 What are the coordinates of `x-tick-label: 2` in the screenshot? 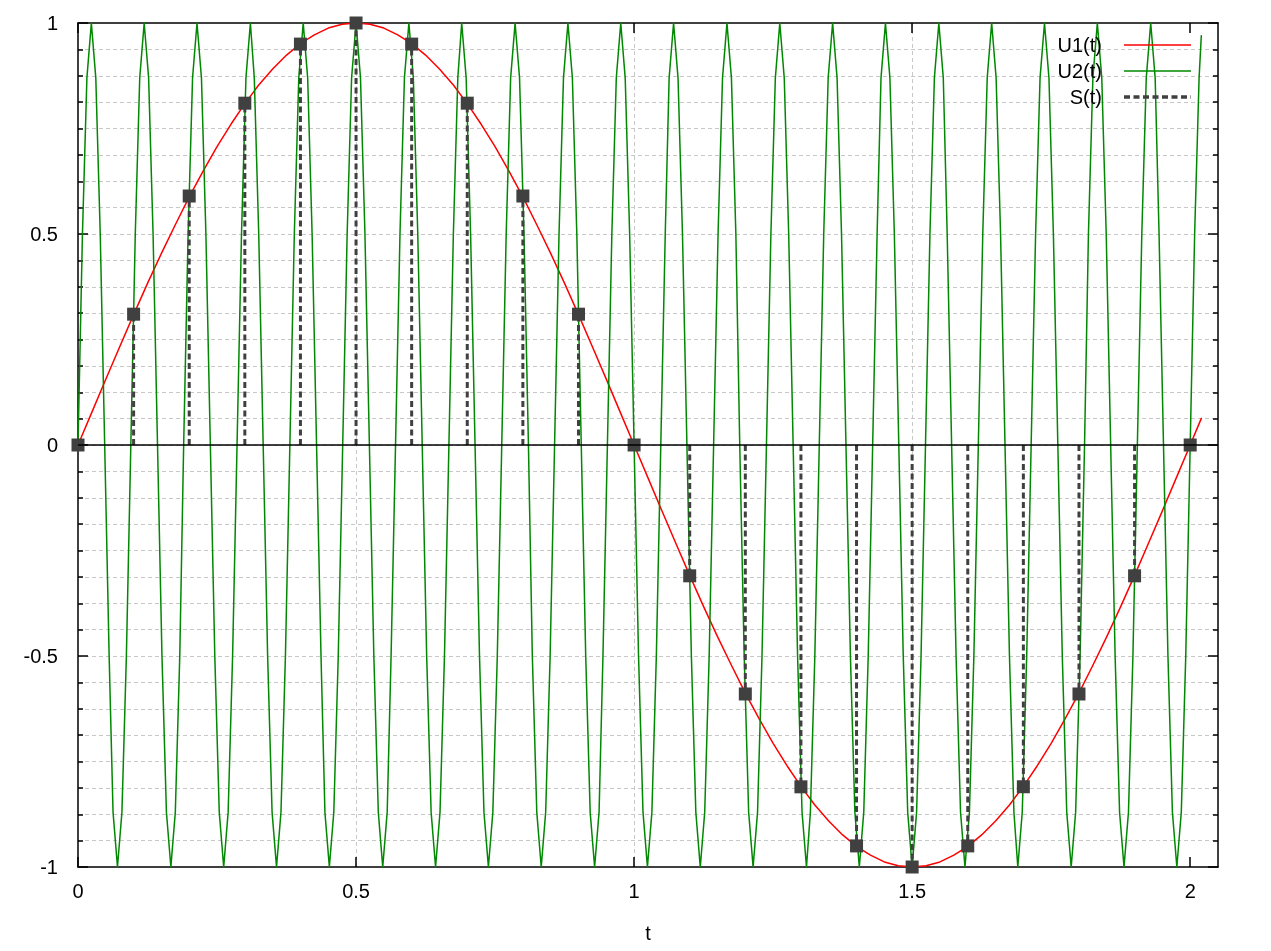 It's located at (1190, 891).